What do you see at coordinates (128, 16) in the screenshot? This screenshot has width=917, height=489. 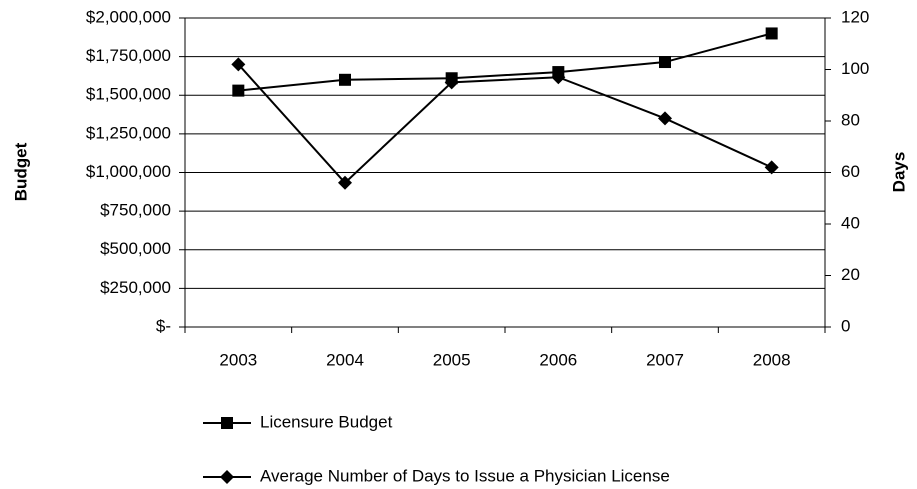 I see `y-tick-label: $2,000,000` at bounding box center [128, 16].